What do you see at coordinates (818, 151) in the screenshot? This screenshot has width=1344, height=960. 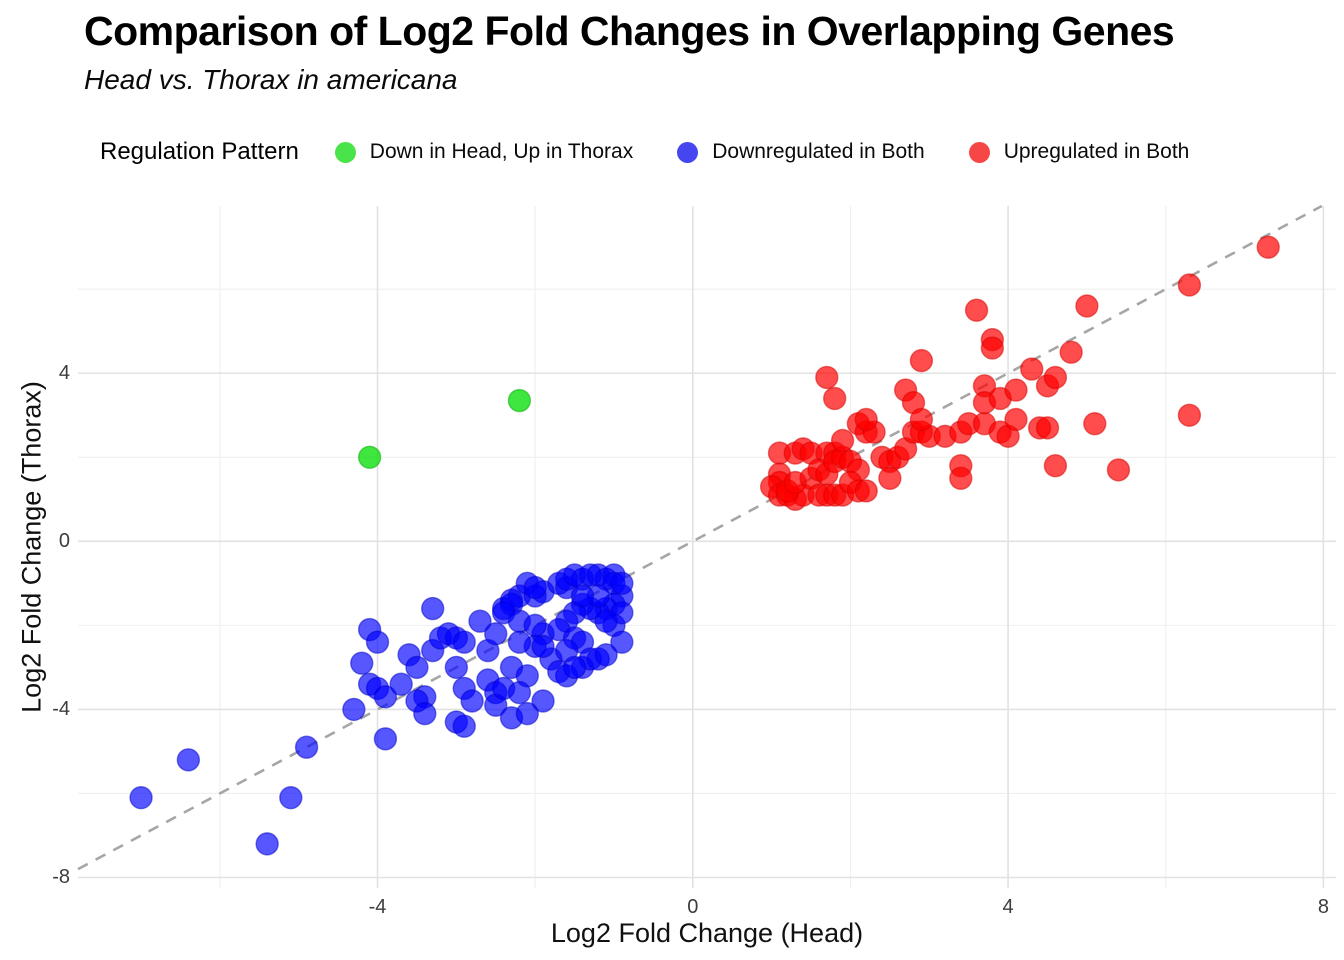 I see `legend-item-label: Downregulated in Both` at bounding box center [818, 151].